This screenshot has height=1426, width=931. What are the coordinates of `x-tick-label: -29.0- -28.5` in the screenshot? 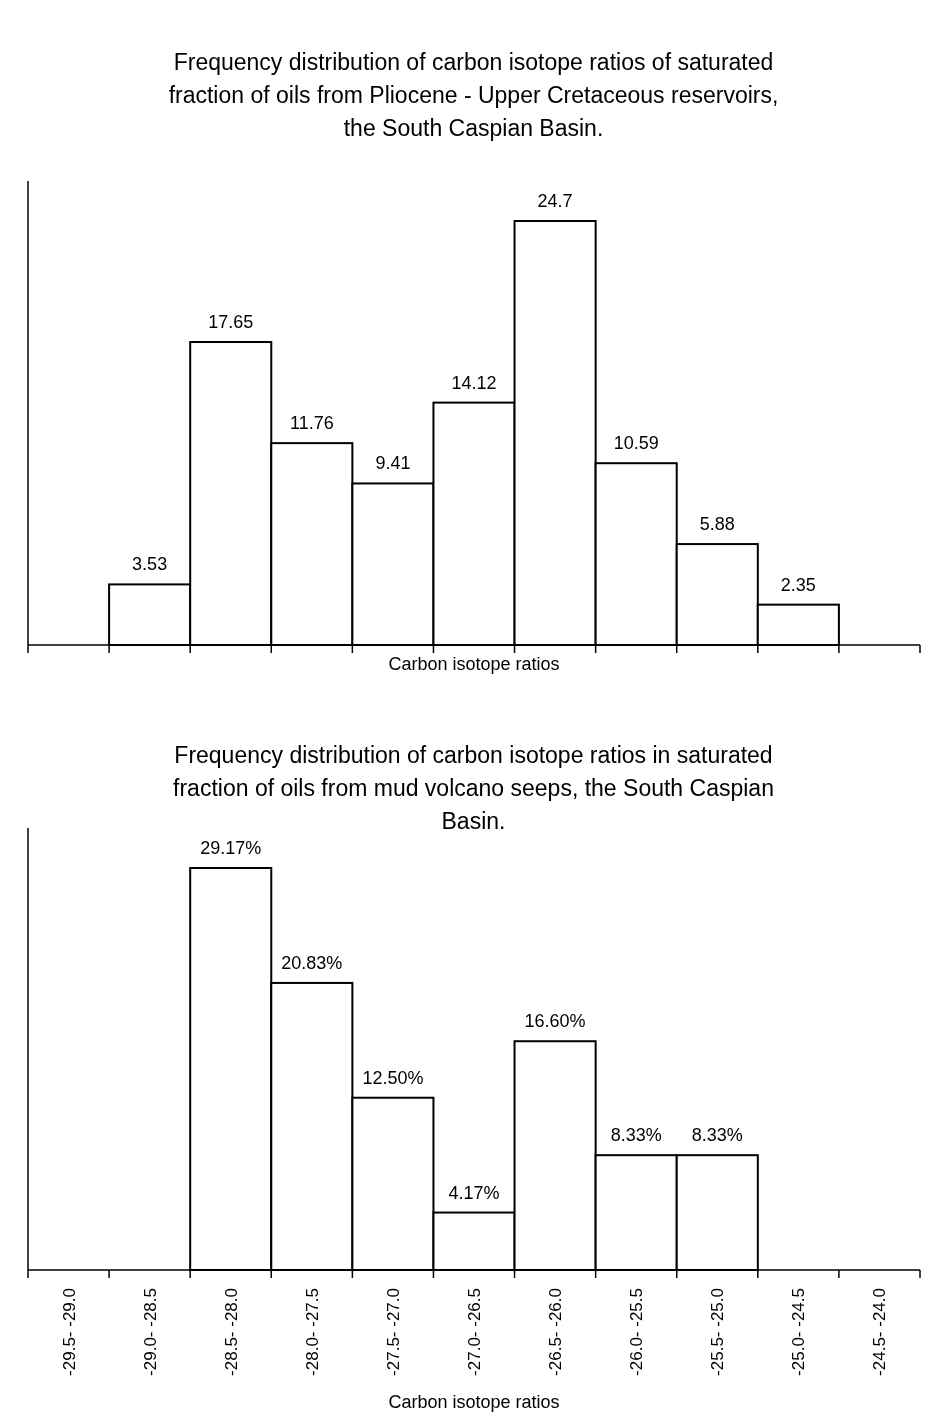 It's located at (150, 1332).